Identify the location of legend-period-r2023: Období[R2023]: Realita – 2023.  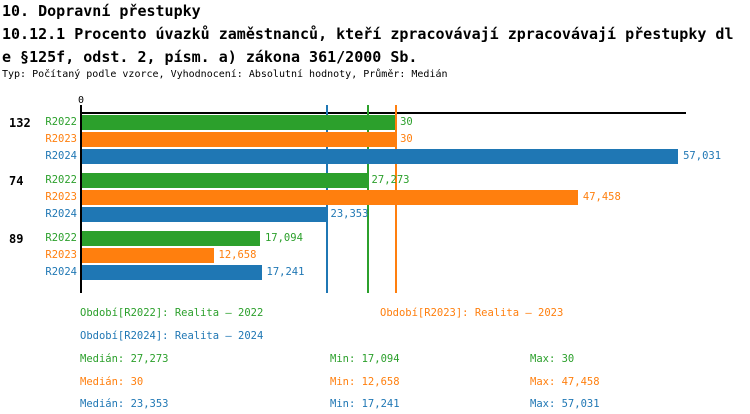
(472, 313).